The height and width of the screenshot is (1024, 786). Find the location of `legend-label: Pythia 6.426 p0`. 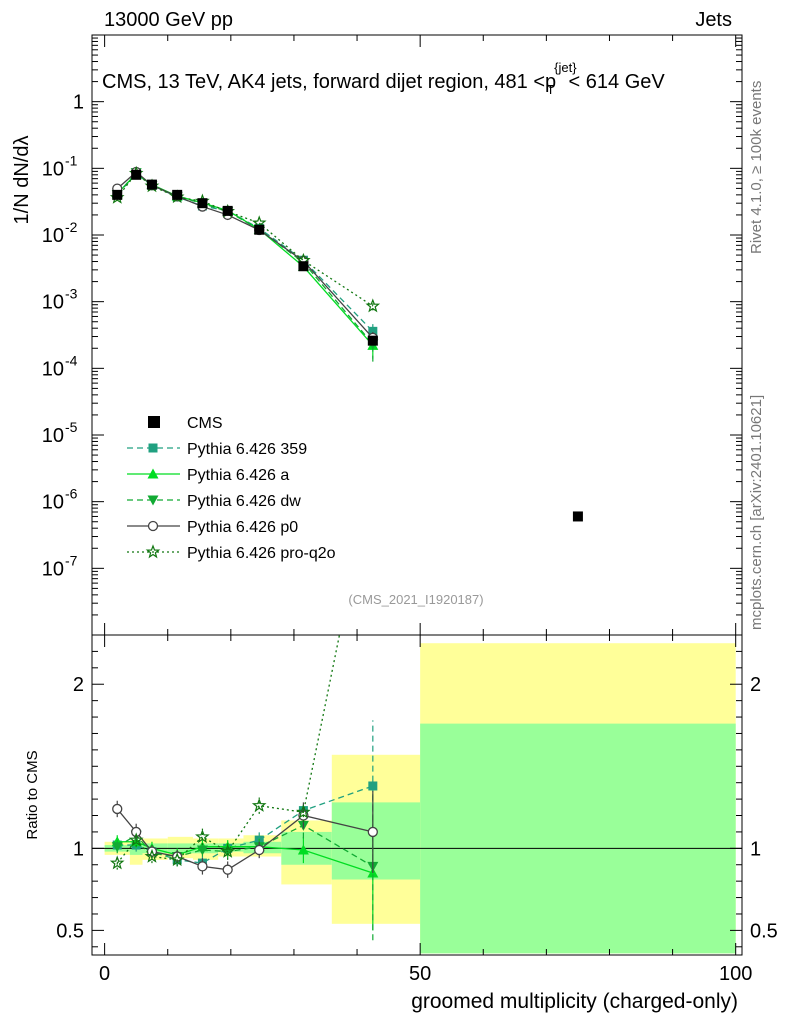

legend-label: Pythia 6.426 p0 is located at coordinates (242, 527).